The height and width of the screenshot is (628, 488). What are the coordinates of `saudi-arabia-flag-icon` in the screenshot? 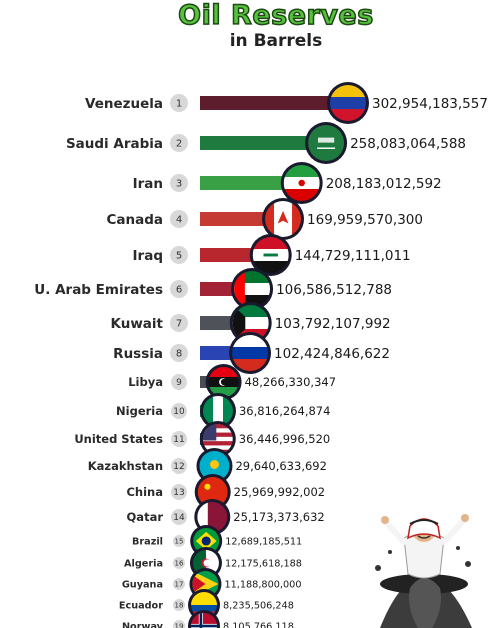 It's located at (326, 143).